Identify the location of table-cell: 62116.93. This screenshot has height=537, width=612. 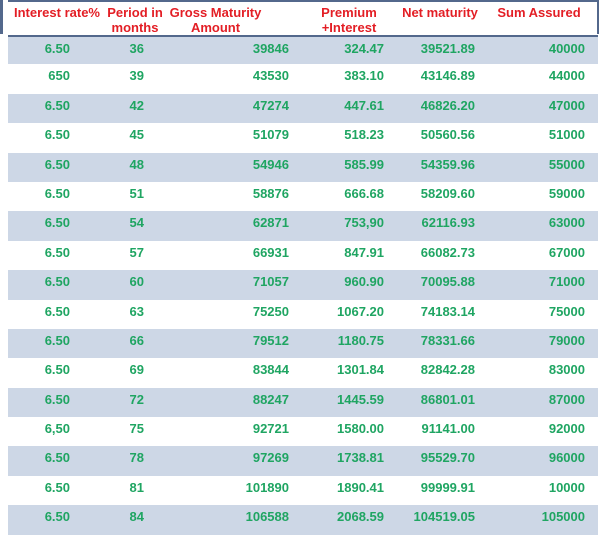
(448, 223).